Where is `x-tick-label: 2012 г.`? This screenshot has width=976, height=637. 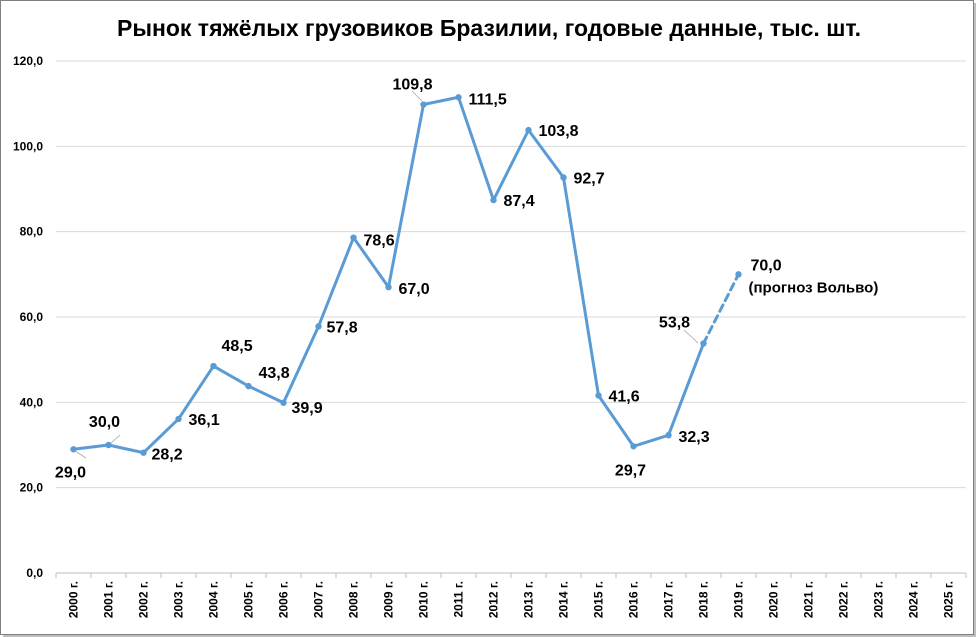 x-tick-label: 2012 г. is located at coordinates (494, 599).